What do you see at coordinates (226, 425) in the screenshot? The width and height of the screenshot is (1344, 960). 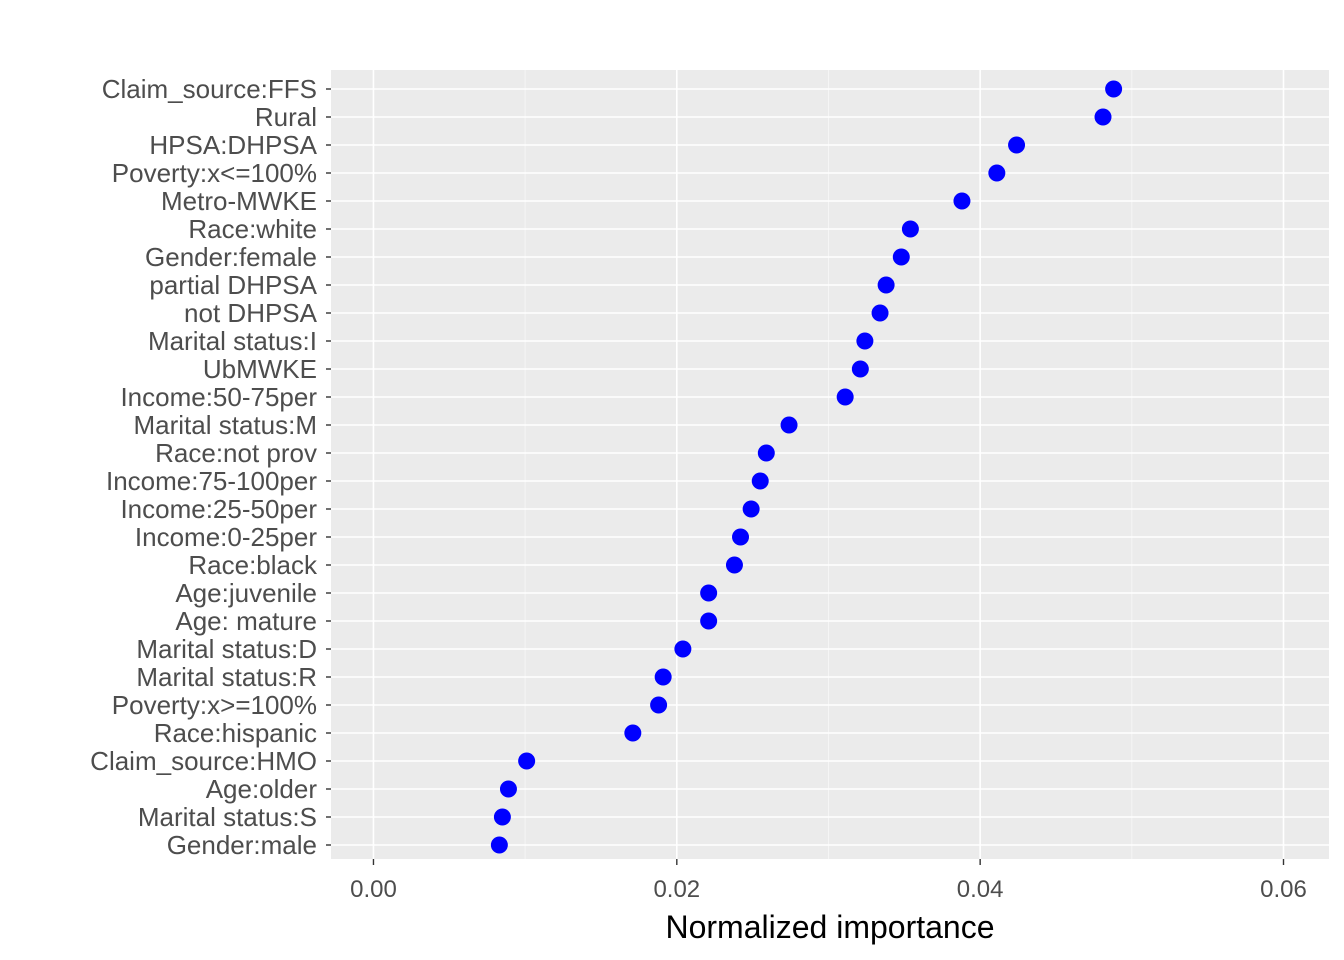 I see `y-category-label: Marital status:M` at bounding box center [226, 425].